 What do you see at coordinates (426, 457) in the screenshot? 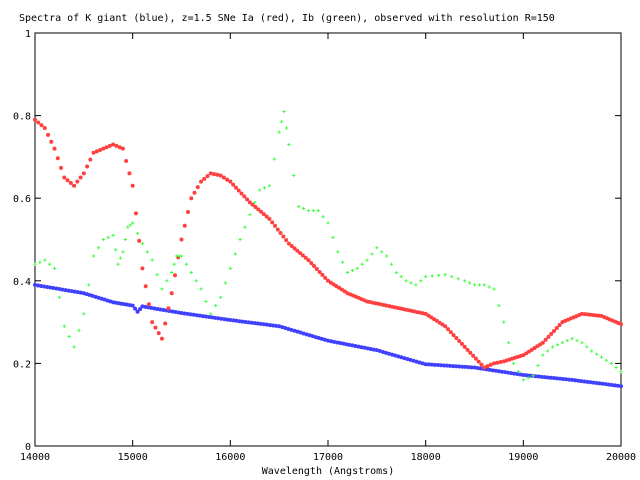
I see `x-tick-label: 18000` at bounding box center [426, 457].